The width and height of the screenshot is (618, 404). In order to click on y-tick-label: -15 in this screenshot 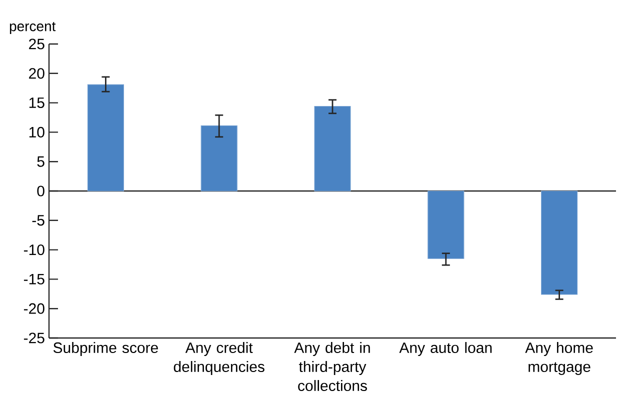, I will do `click(34, 279)`.